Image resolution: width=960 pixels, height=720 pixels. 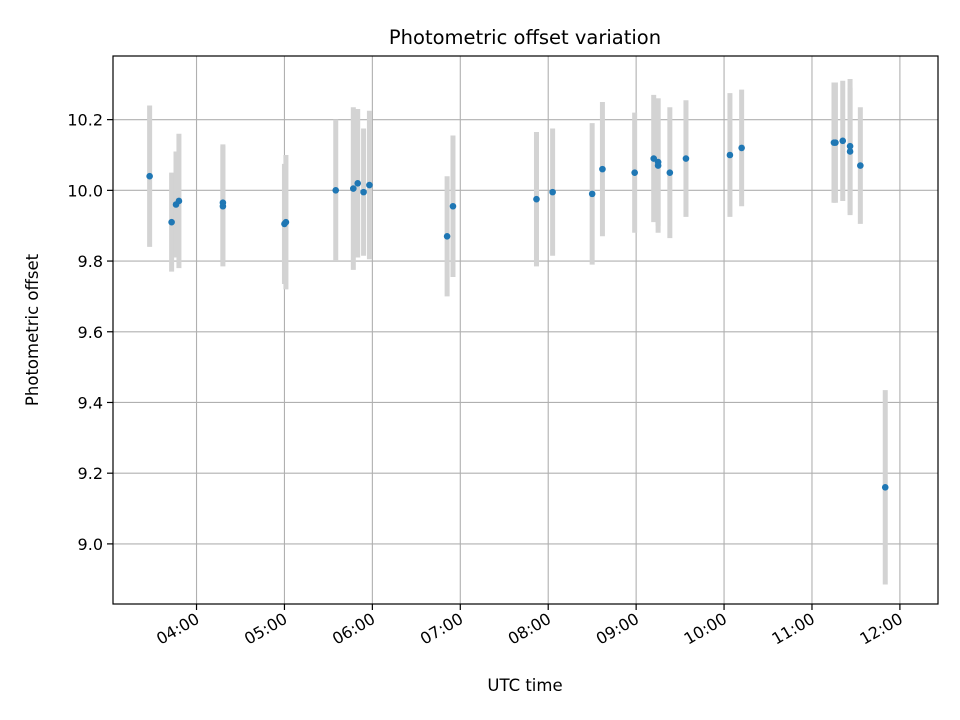 What do you see at coordinates (90, 402) in the screenshot?
I see `y-tick-label: 9.4` at bounding box center [90, 402].